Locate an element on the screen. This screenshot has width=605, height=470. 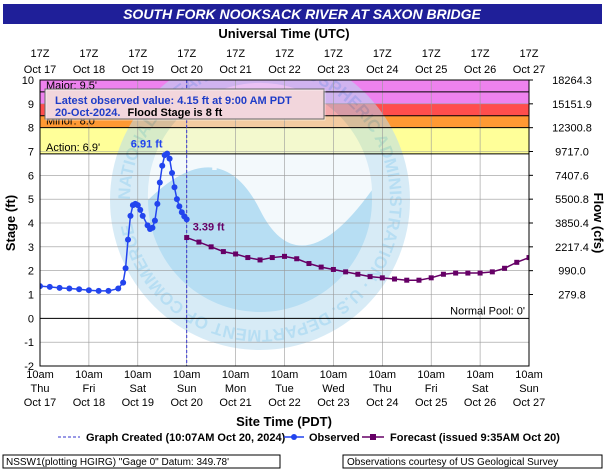
y-tick-label: 4 is located at coordinates (31, 224).